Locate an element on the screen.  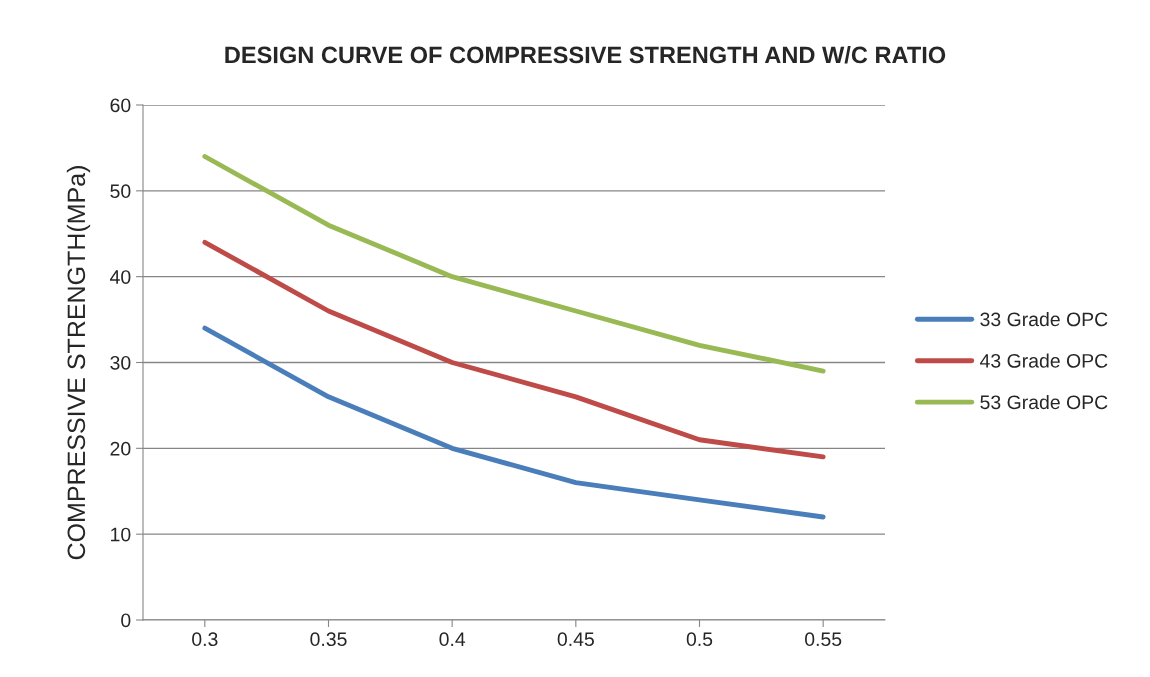
y-axis-title: COMPRESSIVE STRENGTH(MPa) is located at coordinates (78, 363).